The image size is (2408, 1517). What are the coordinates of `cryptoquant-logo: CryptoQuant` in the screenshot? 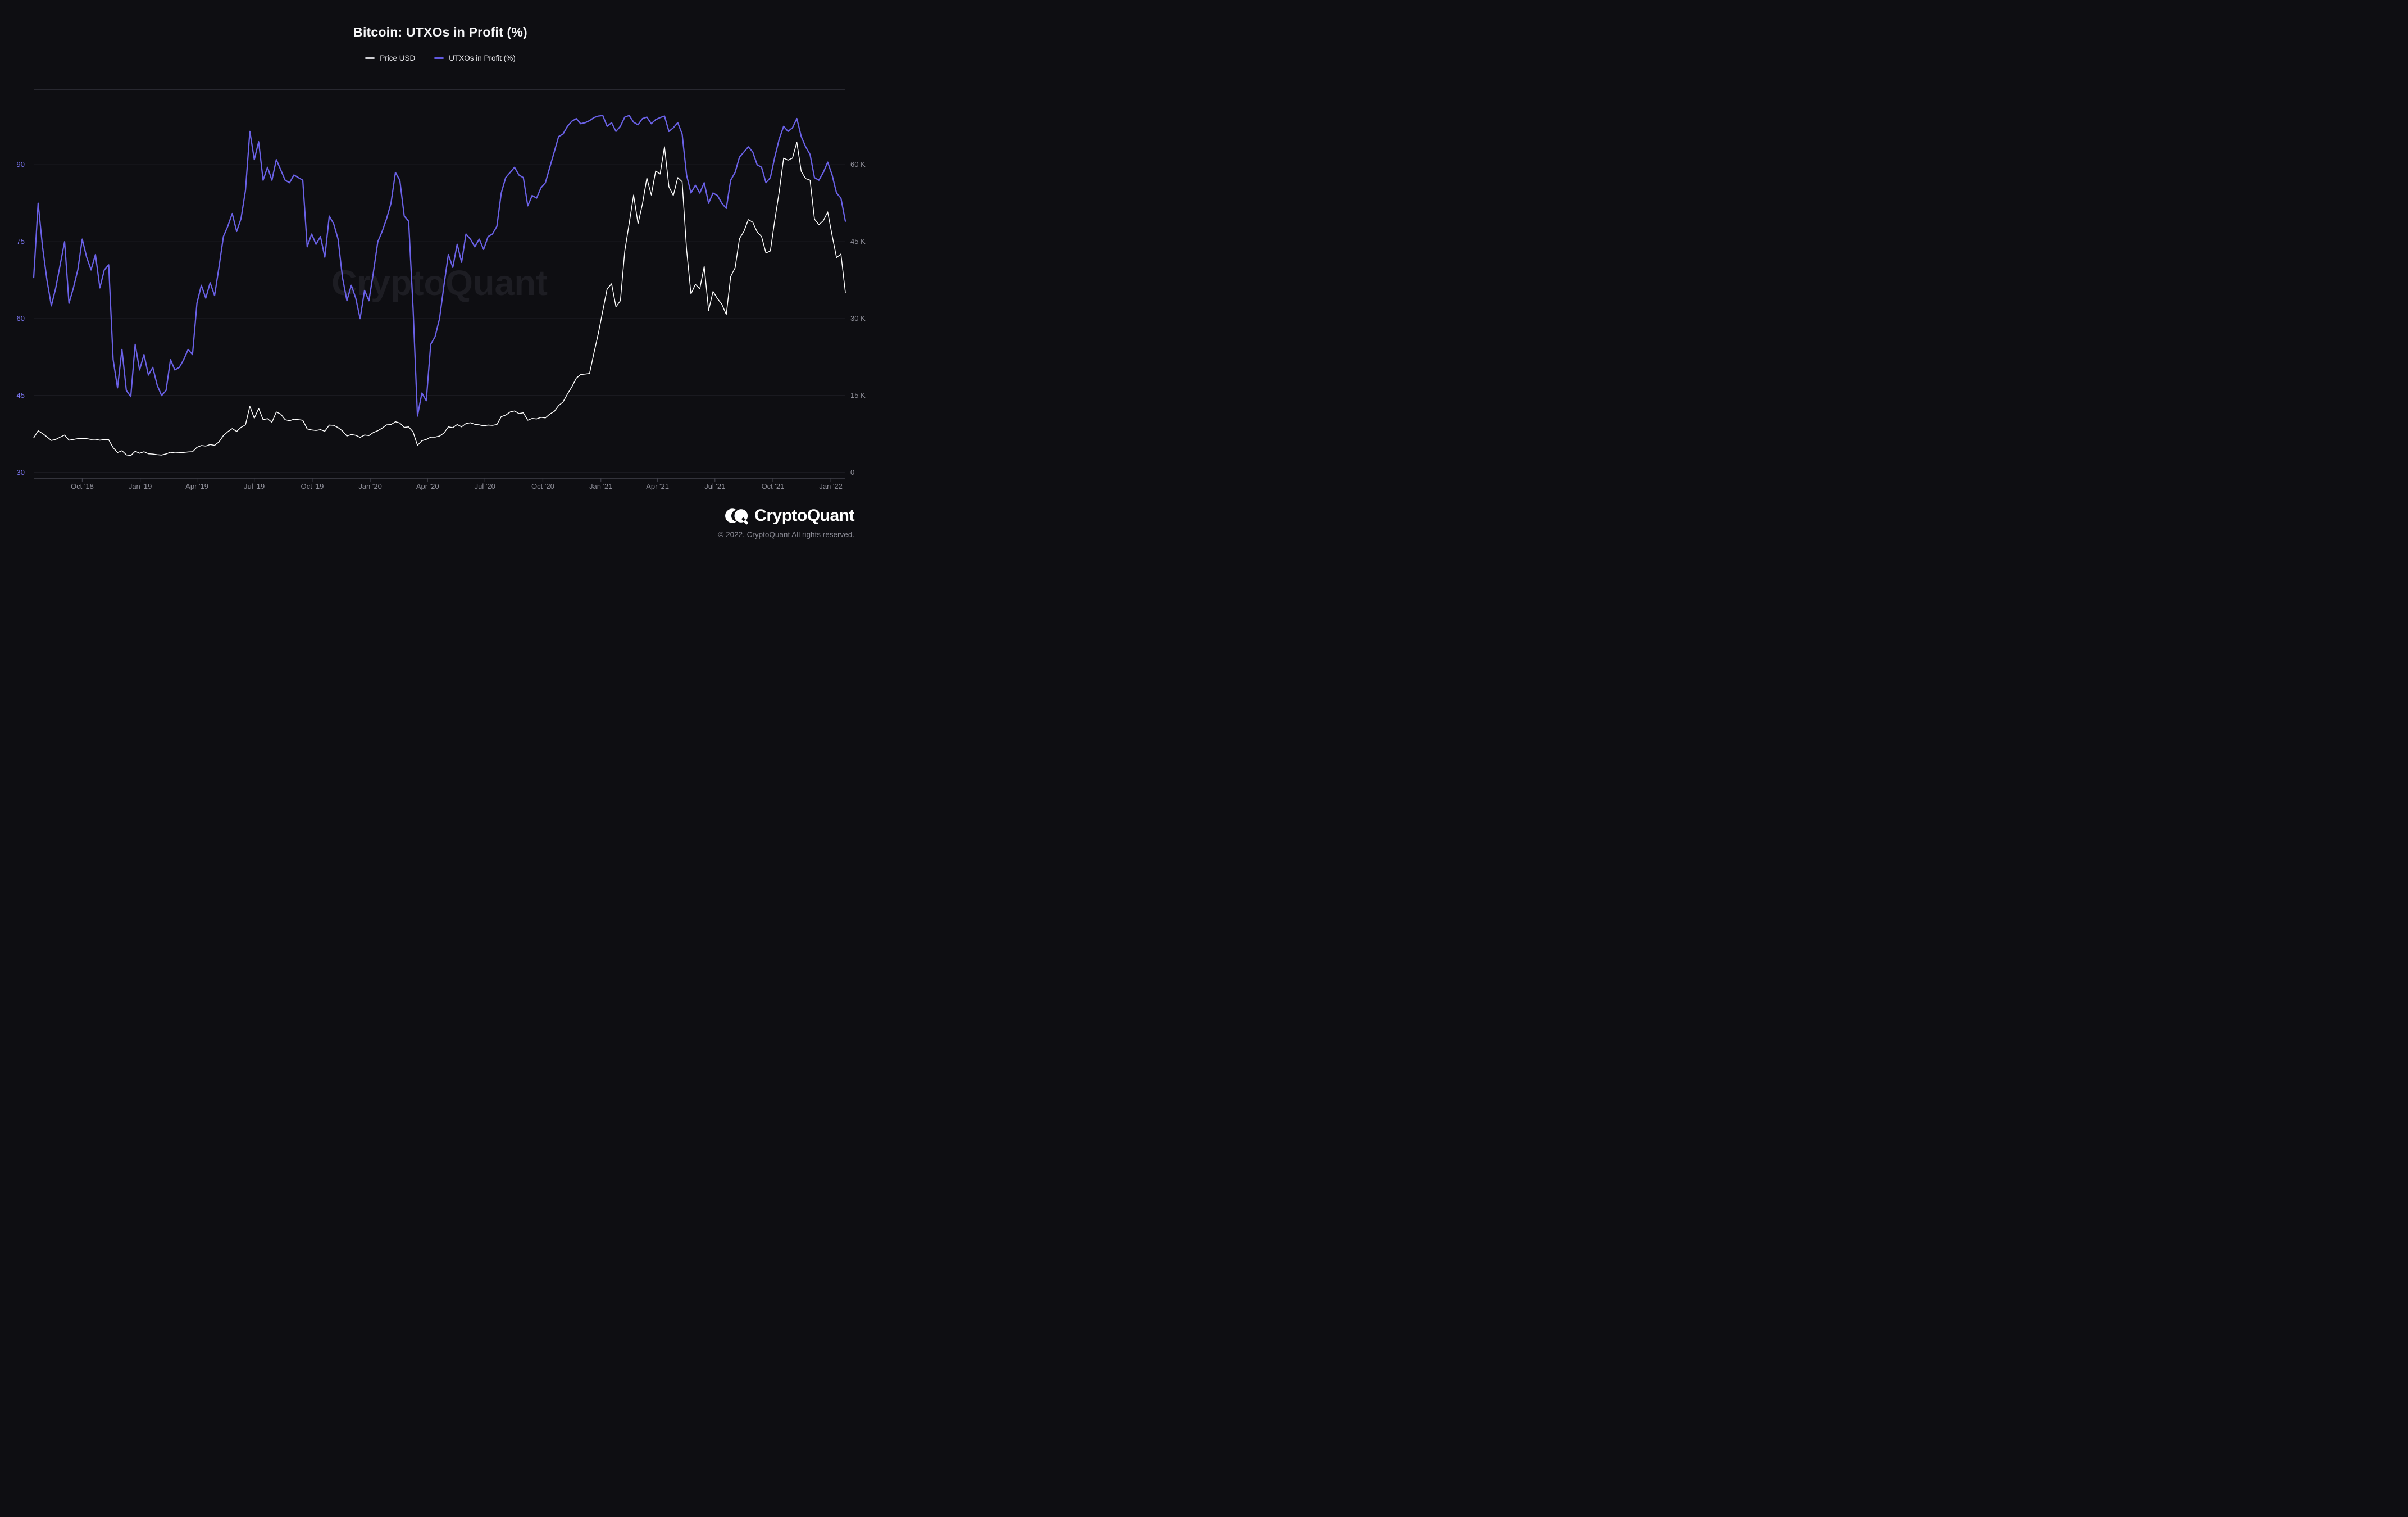 It's located at (786, 516).